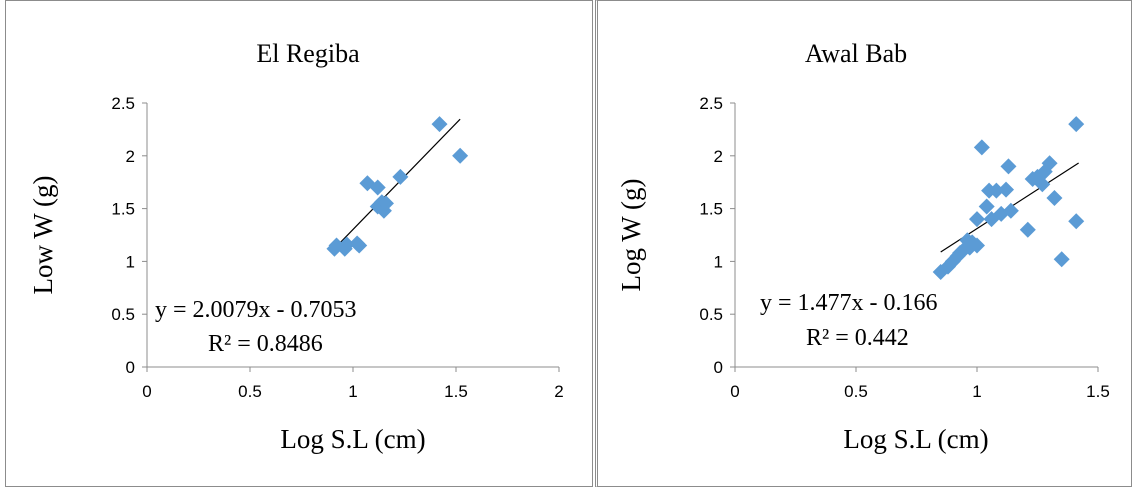 The width and height of the screenshot is (1132, 487). I want to click on trendline-left, so click(396, 185).